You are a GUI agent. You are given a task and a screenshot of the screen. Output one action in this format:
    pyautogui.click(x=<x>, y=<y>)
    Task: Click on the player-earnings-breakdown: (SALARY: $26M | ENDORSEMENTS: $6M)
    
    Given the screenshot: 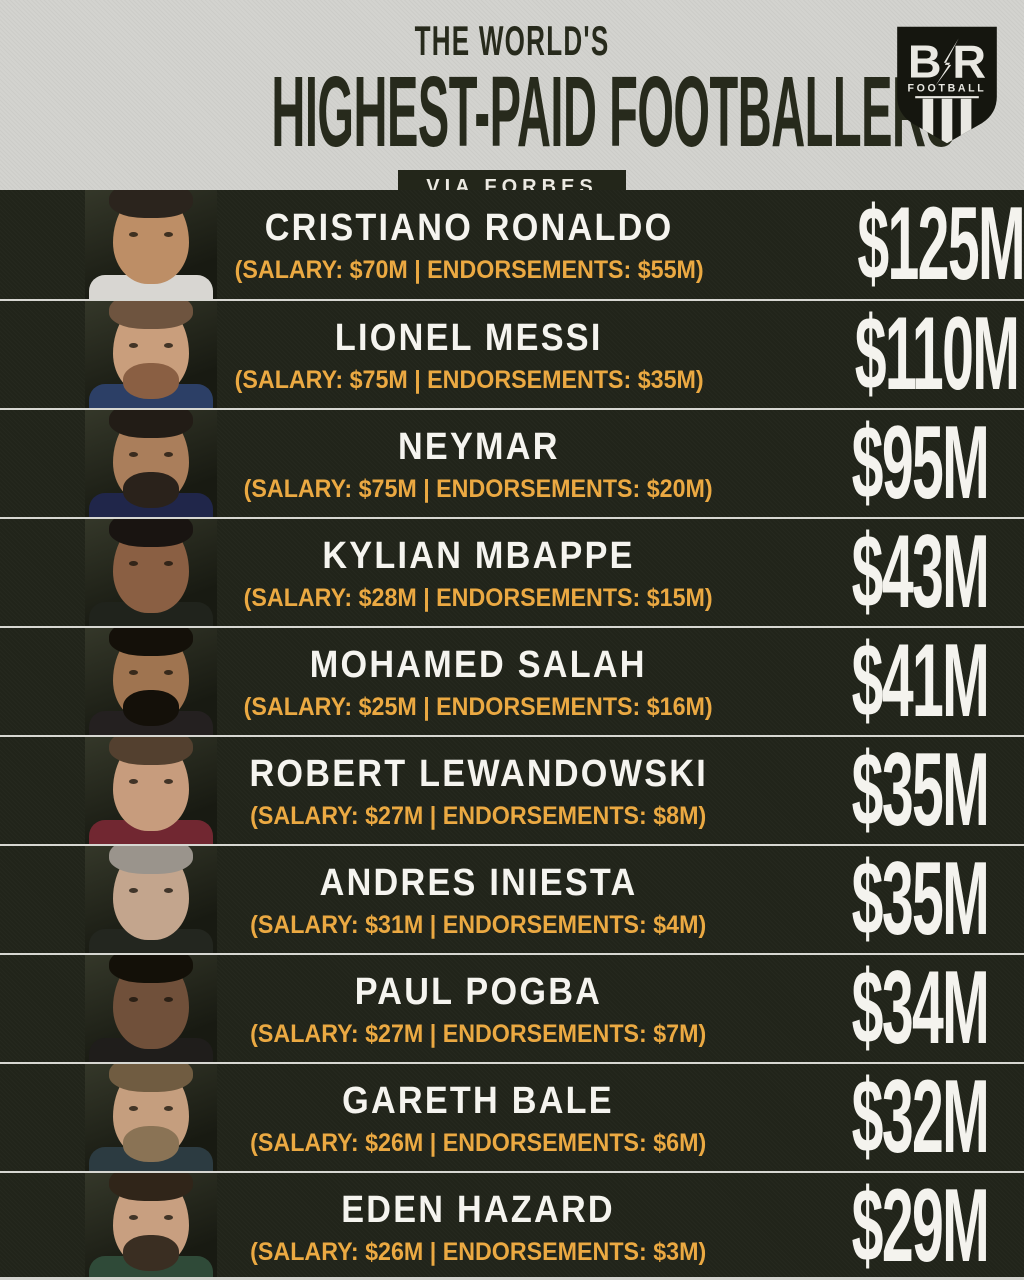 What is the action you would take?
    pyautogui.click(x=478, y=1142)
    